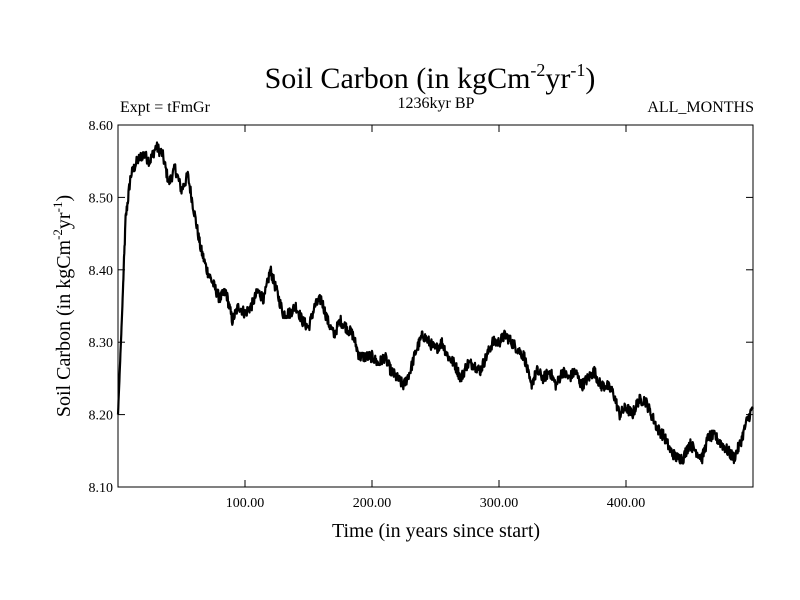 The width and height of the screenshot is (800, 600). What do you see at coordinates (436, 531) in the screenshot?
I see `x-axis-label: Time (in years since start)` at bounding box center [436, 531].